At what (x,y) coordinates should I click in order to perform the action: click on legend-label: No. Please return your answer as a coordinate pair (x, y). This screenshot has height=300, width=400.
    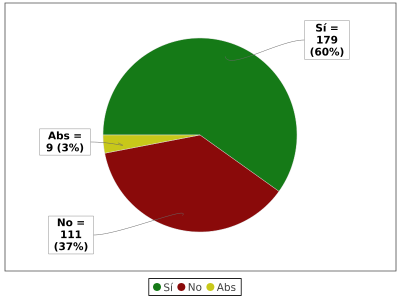
    Looking at the image, I should click on (195, 287).